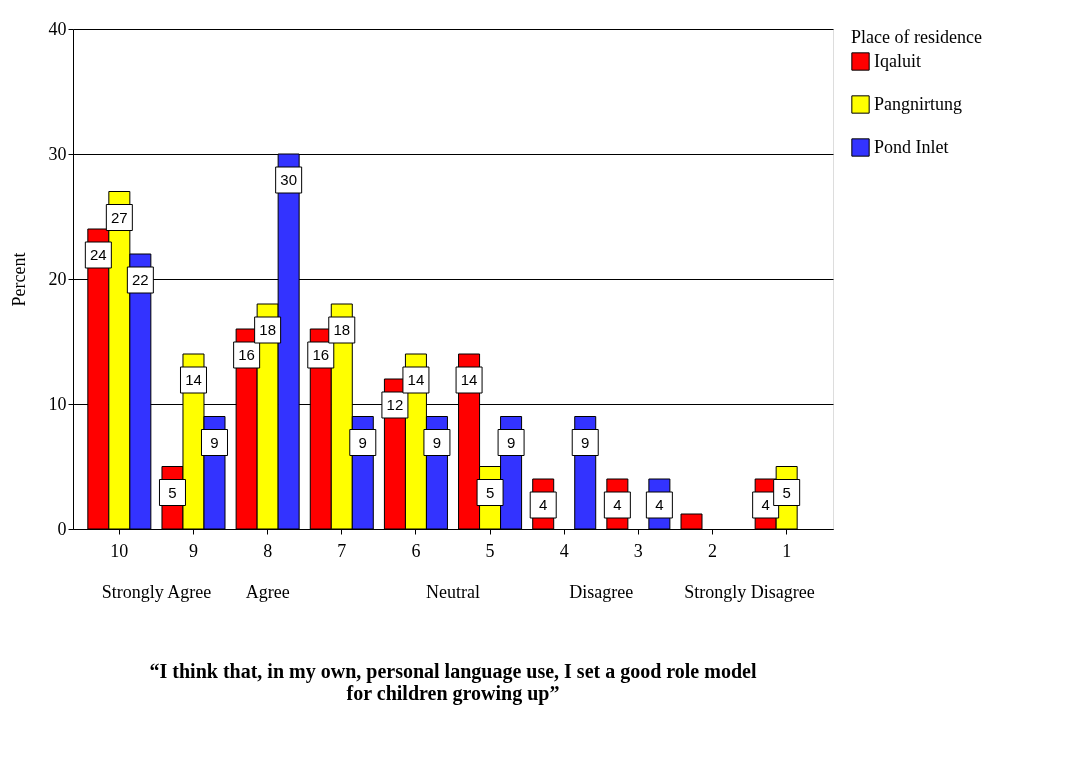  What do you see at coordinates (918, 103) in the screenshot?
I see `legend-label: Pangnirtung` at bounding box center [918, 103].